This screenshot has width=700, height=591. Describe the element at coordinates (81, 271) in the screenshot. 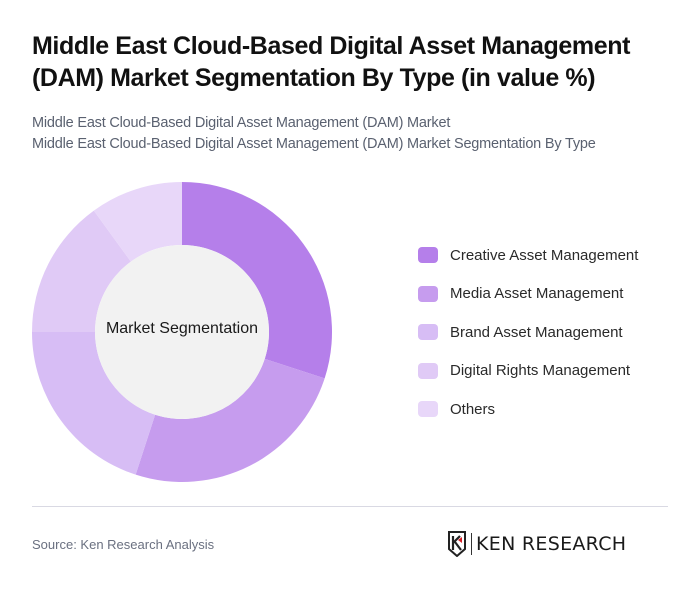

I see `donut-segment-digital-rights-management` at that location.